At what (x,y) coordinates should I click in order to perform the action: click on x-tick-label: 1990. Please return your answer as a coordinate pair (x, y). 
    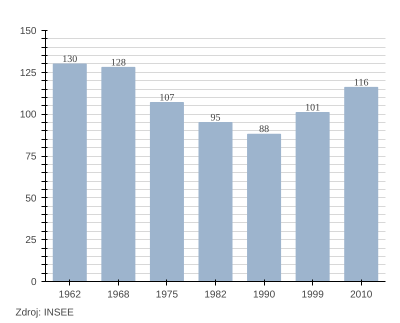
    Looking at the image, I should click on (264, 295).